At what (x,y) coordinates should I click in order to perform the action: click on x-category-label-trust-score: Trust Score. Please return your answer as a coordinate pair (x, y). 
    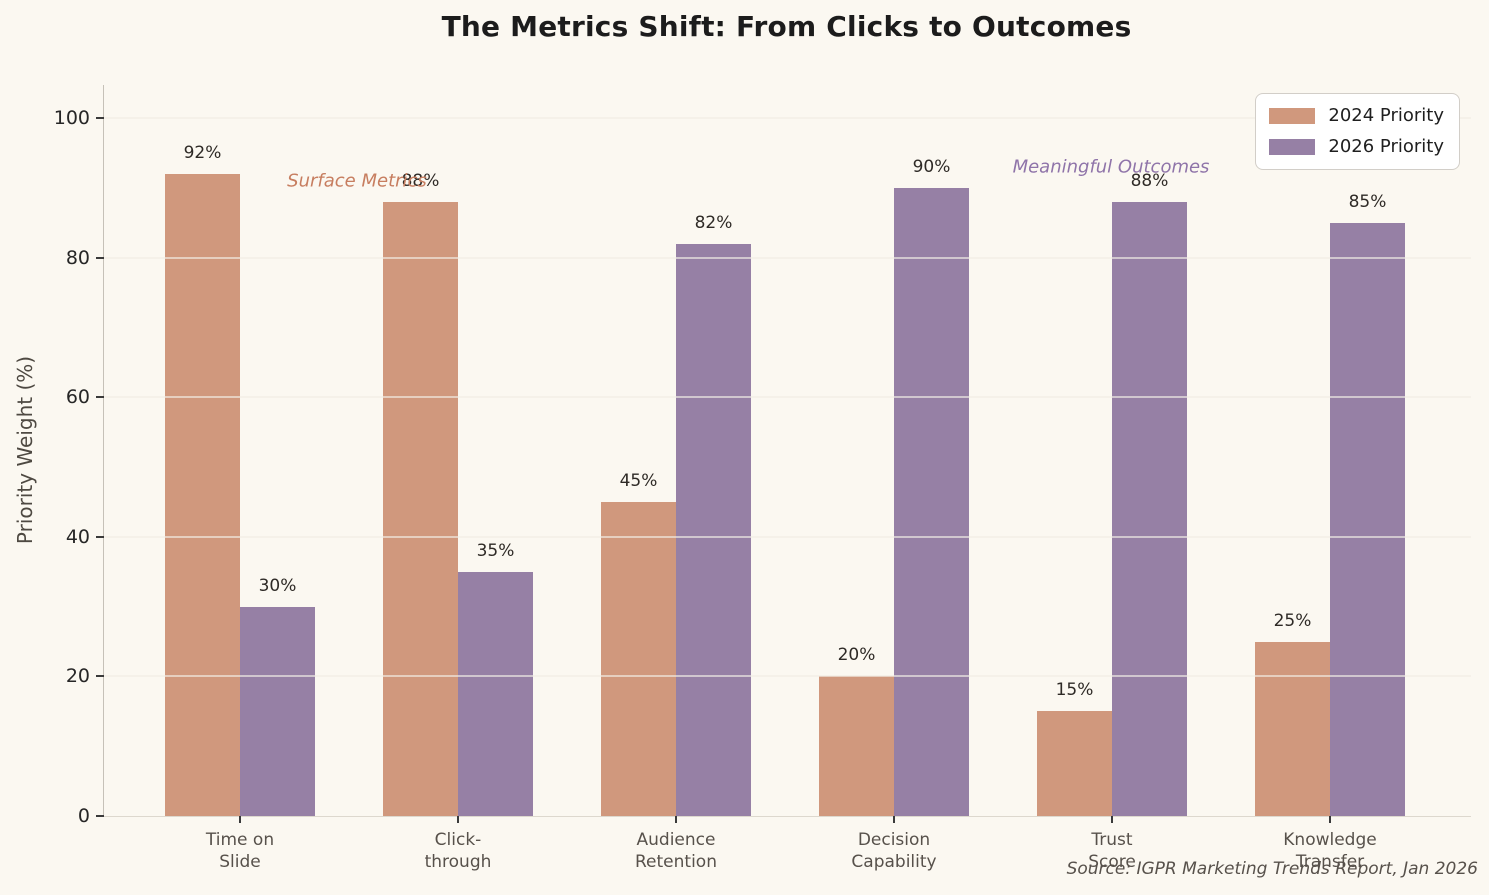
    Looking at the image, I should click on (1112, 851).